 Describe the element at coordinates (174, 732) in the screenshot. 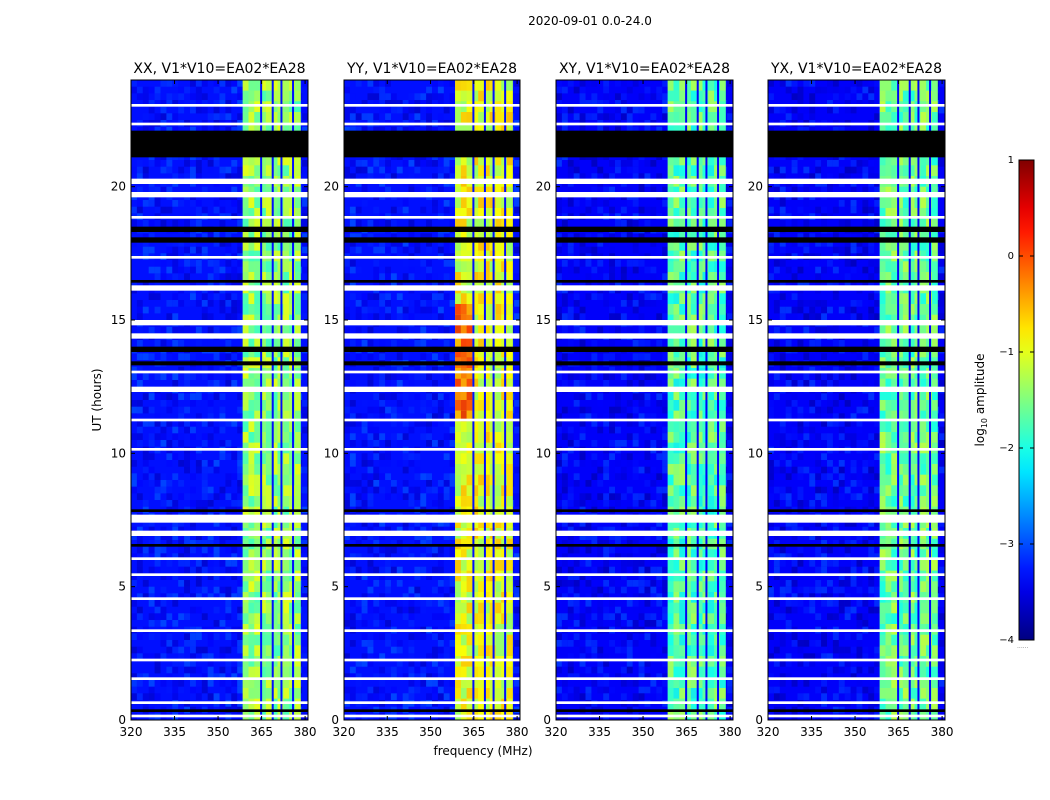

I see `x-tick-label: 335` at that location.